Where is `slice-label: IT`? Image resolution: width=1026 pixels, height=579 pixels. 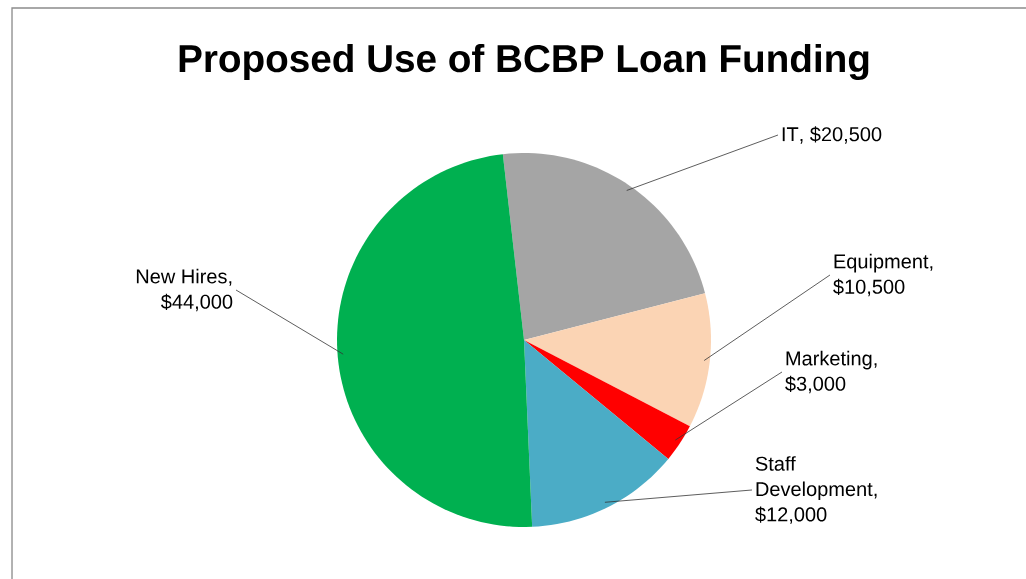
slice-label: IT is located at coordinates (790, 134).